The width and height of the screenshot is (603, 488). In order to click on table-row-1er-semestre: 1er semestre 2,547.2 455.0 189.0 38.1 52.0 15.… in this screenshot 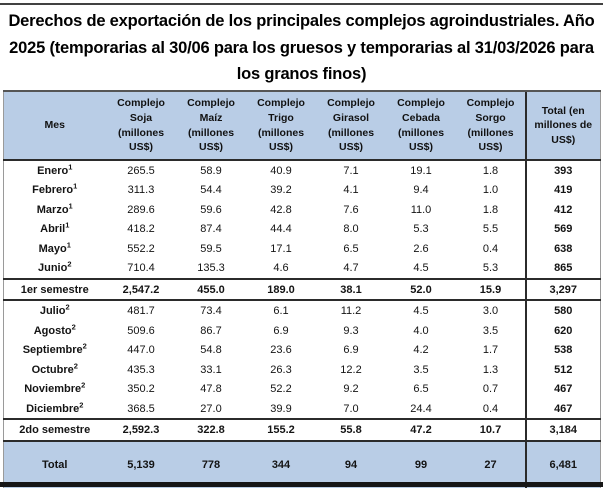, I will do `click(301, 289)`.